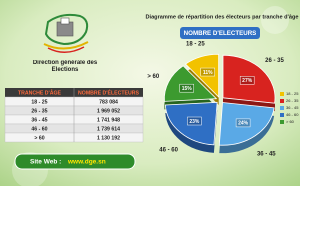 The height and width of the screenshot is (240, 320). Describe the element at coordinates (275, 20) in the screenshot. I see `bokeh` at that location.